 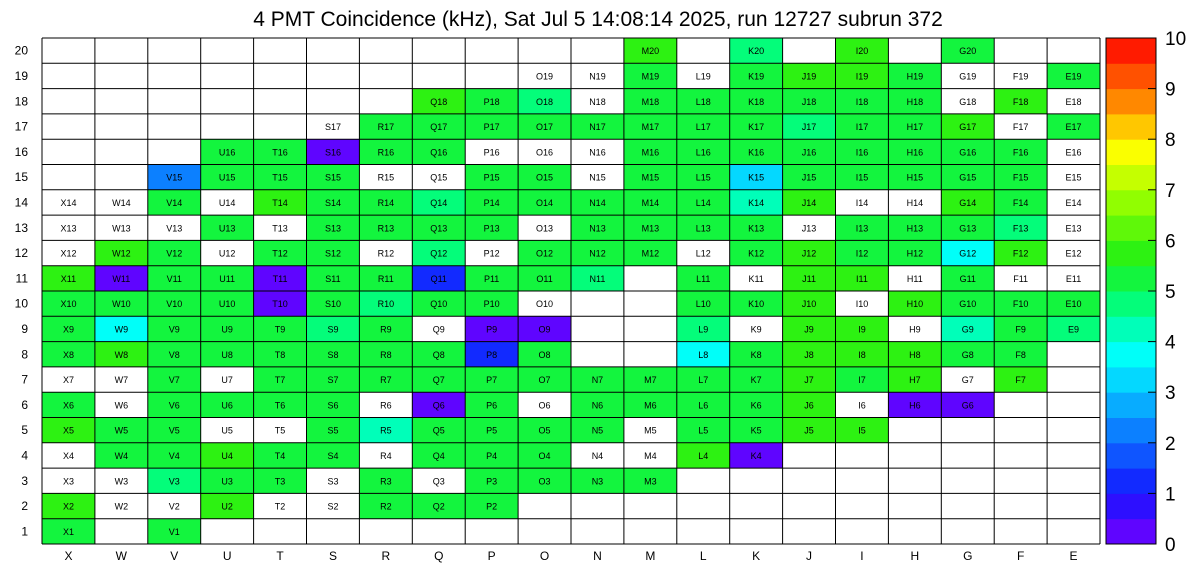 I want to click on heatmap-cell-N19: N19, so click(x=597, y=76).